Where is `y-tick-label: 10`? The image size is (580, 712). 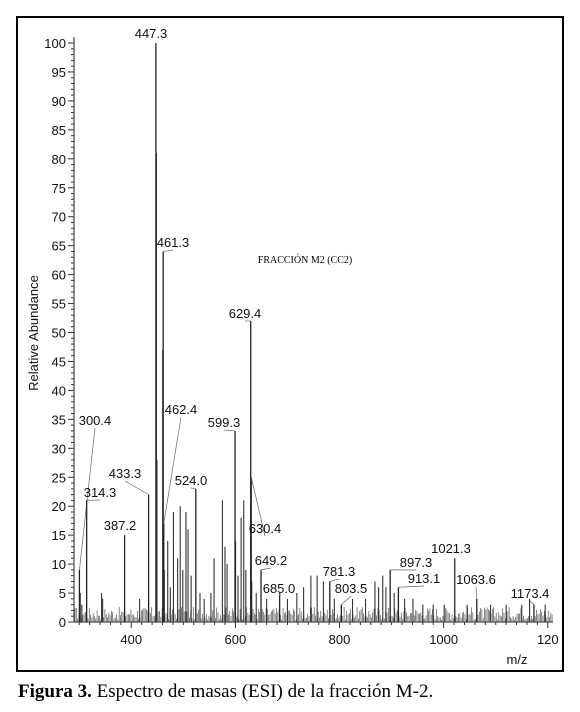
y-tick-label: 10 is located at coordinates (59, 564).